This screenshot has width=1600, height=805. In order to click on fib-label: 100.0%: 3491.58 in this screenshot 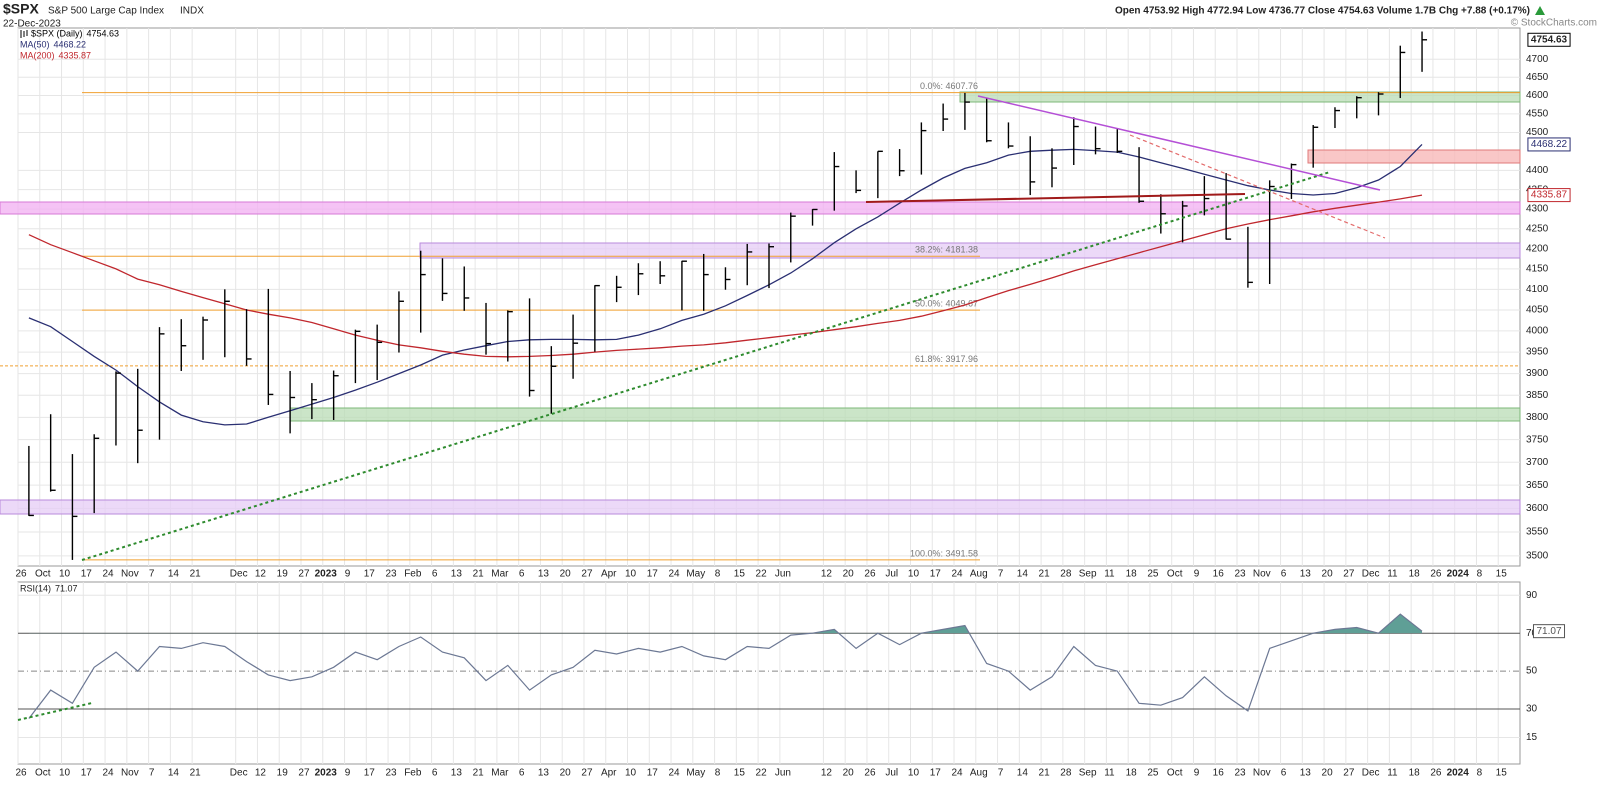, I will do `click(944, 553)`.